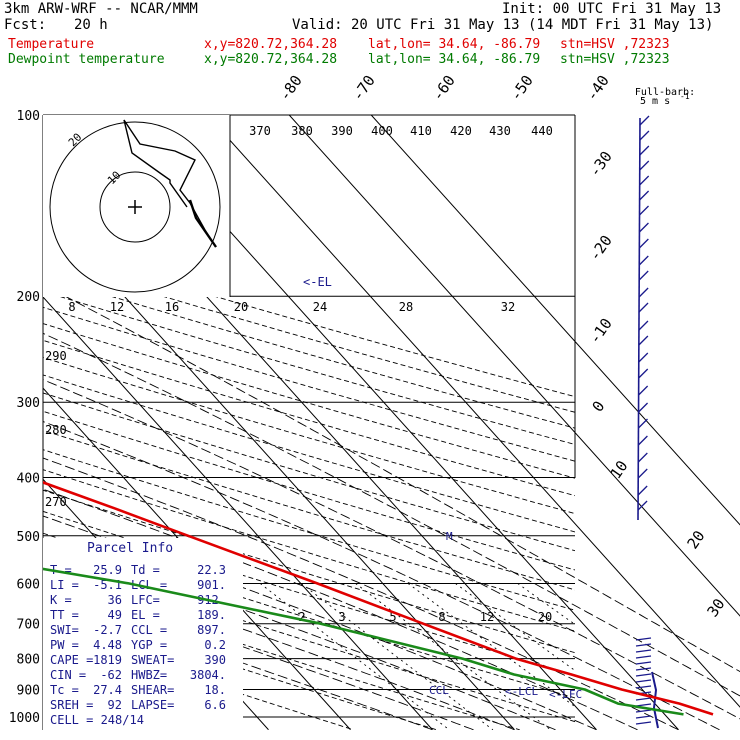 The width and height of the screenshot is (740, 740). What do you see at coordinates (685, 96) in the screenshot?
I see `barb-scale-exponent: -1` at bounding box center [685, 96].